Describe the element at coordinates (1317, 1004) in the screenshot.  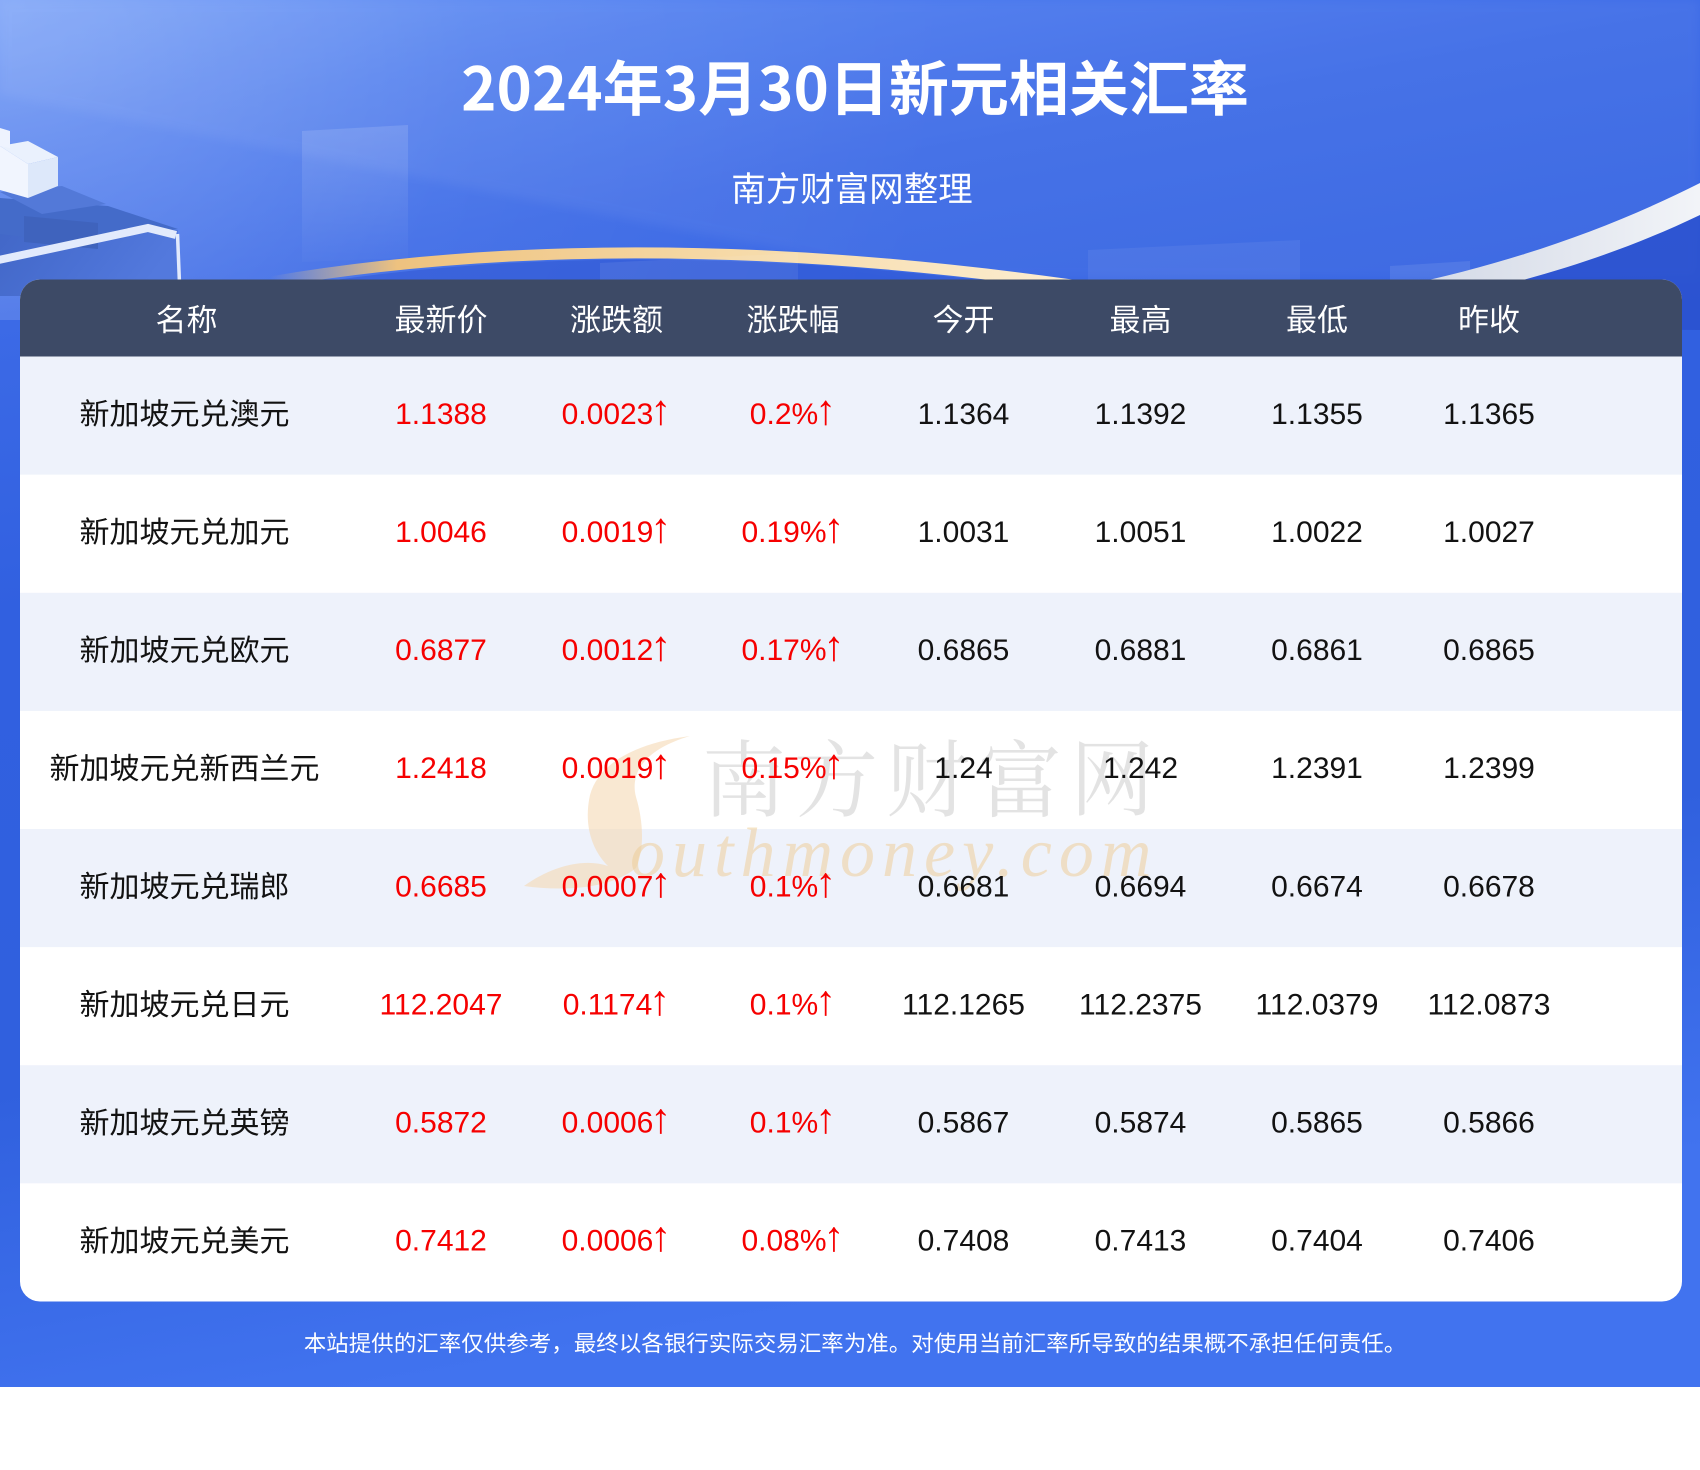
I see `svg-text: 112.0379` at that location.